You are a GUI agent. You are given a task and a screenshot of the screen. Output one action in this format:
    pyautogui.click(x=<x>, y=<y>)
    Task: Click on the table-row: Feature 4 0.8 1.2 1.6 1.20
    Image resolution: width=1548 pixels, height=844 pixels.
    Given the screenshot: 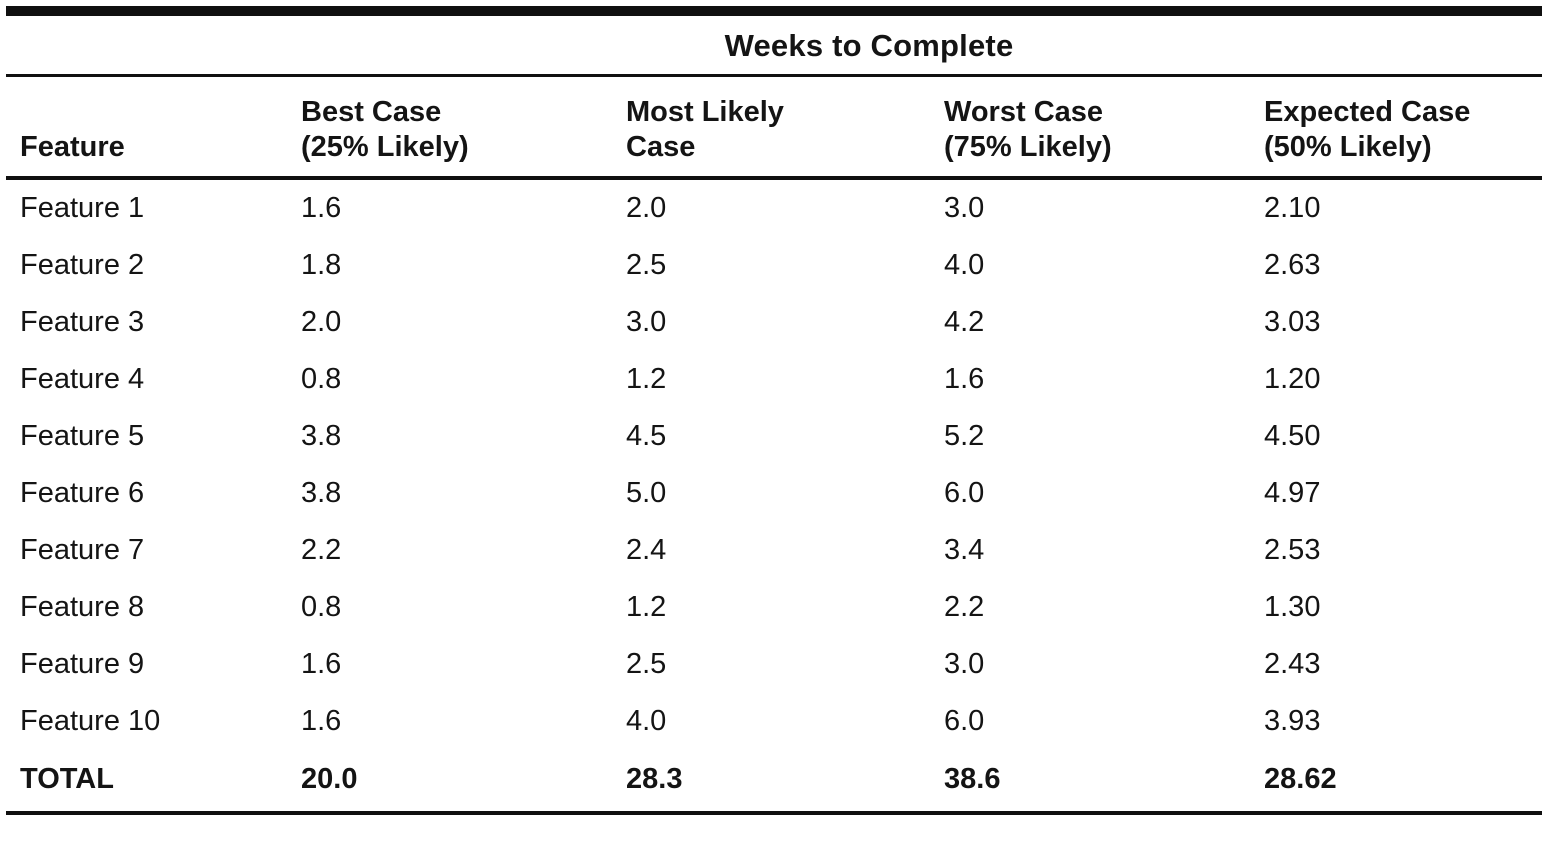 What is the action you would take?
    pyautogui.click(x=774, y=379)
    